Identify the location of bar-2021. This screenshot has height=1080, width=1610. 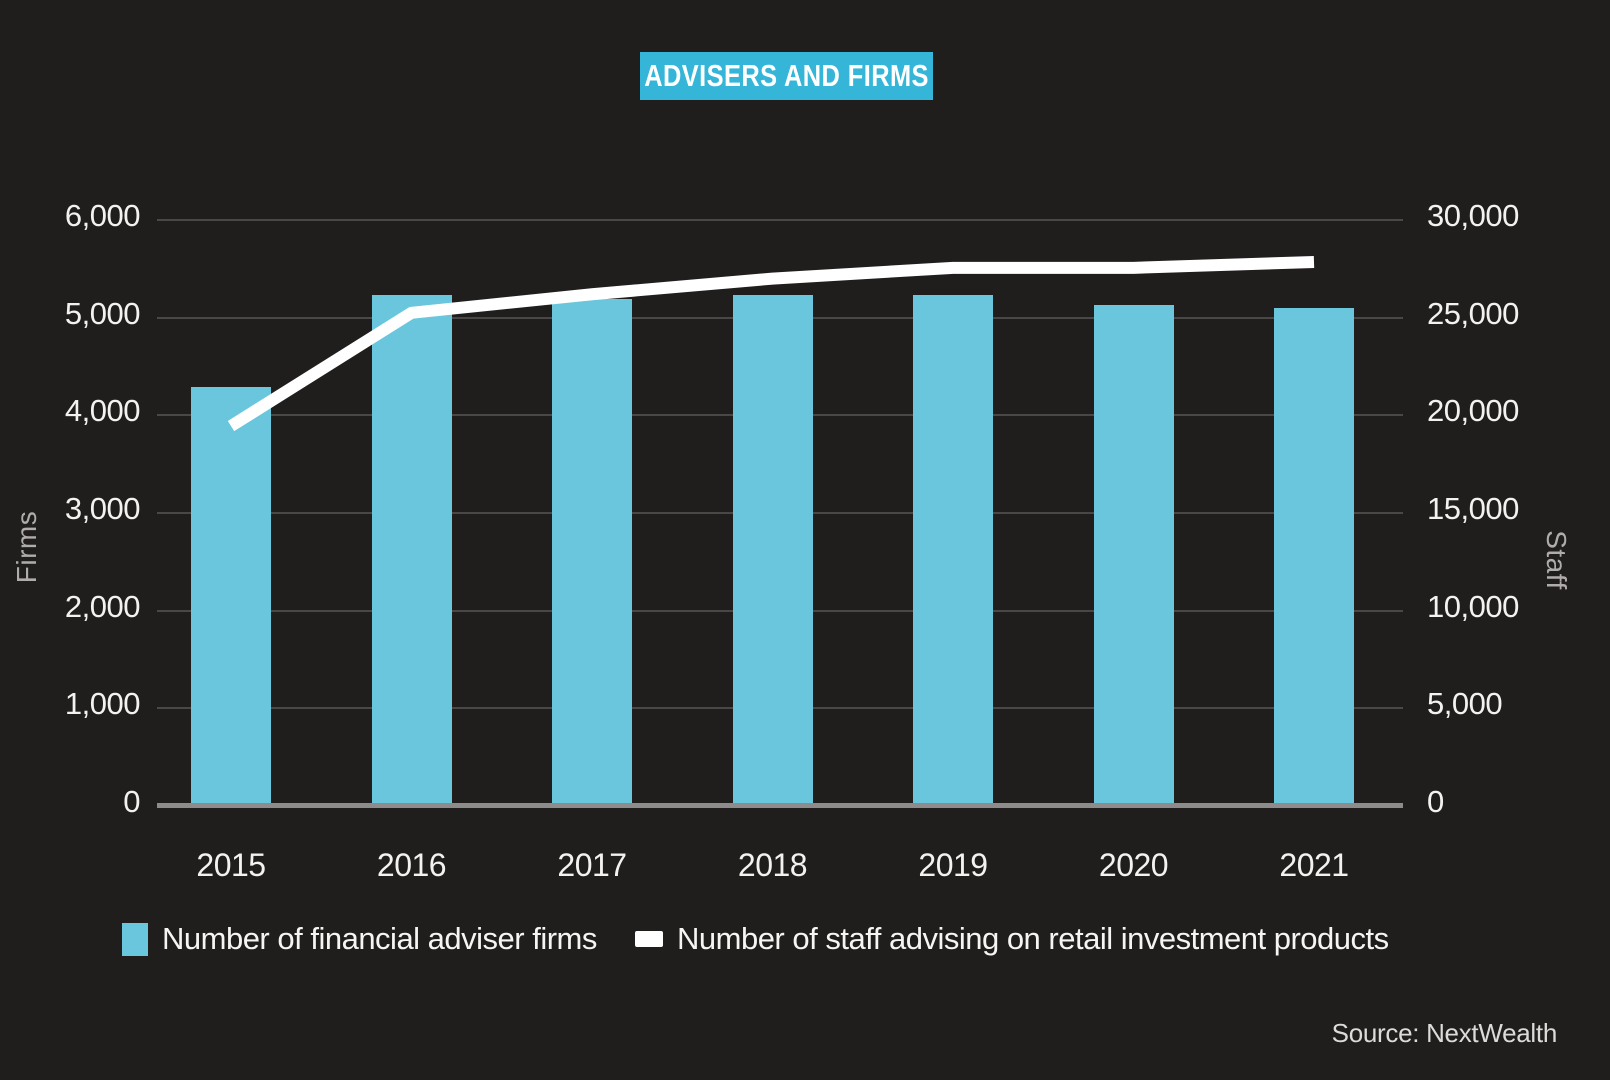
(1314, 556).